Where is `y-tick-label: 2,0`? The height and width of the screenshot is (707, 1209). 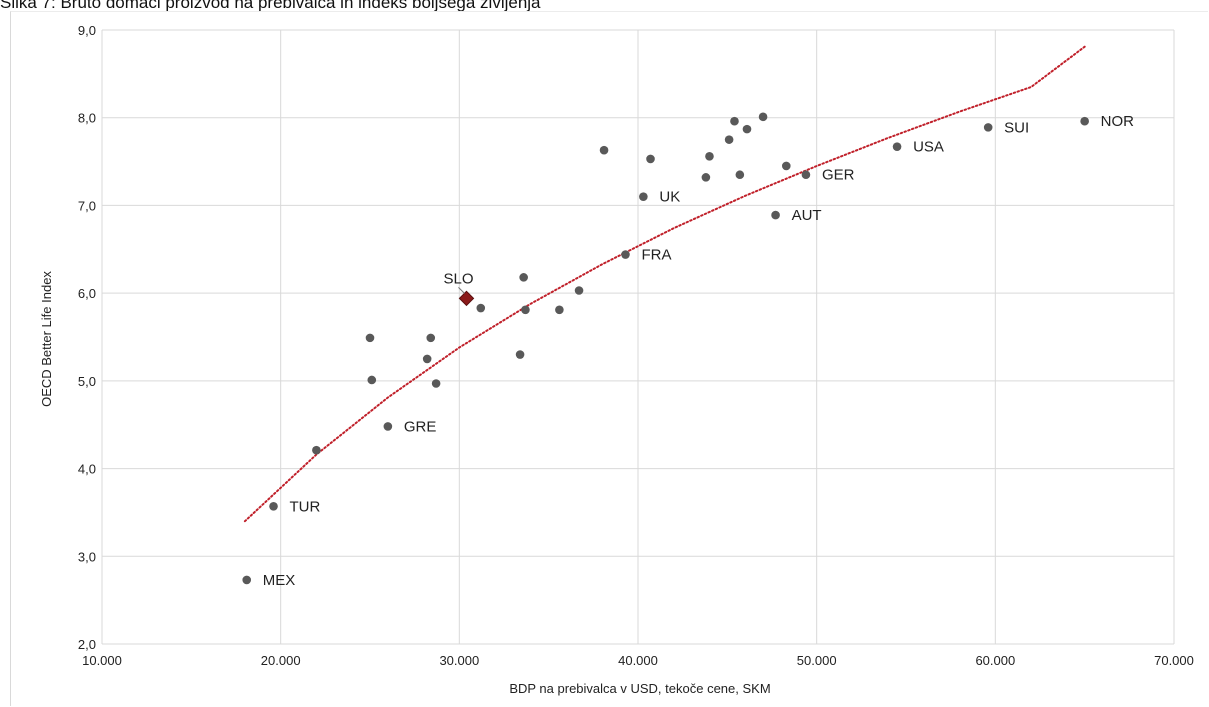
y-tick-label: 2,0 is located at coordinates (87, 644).